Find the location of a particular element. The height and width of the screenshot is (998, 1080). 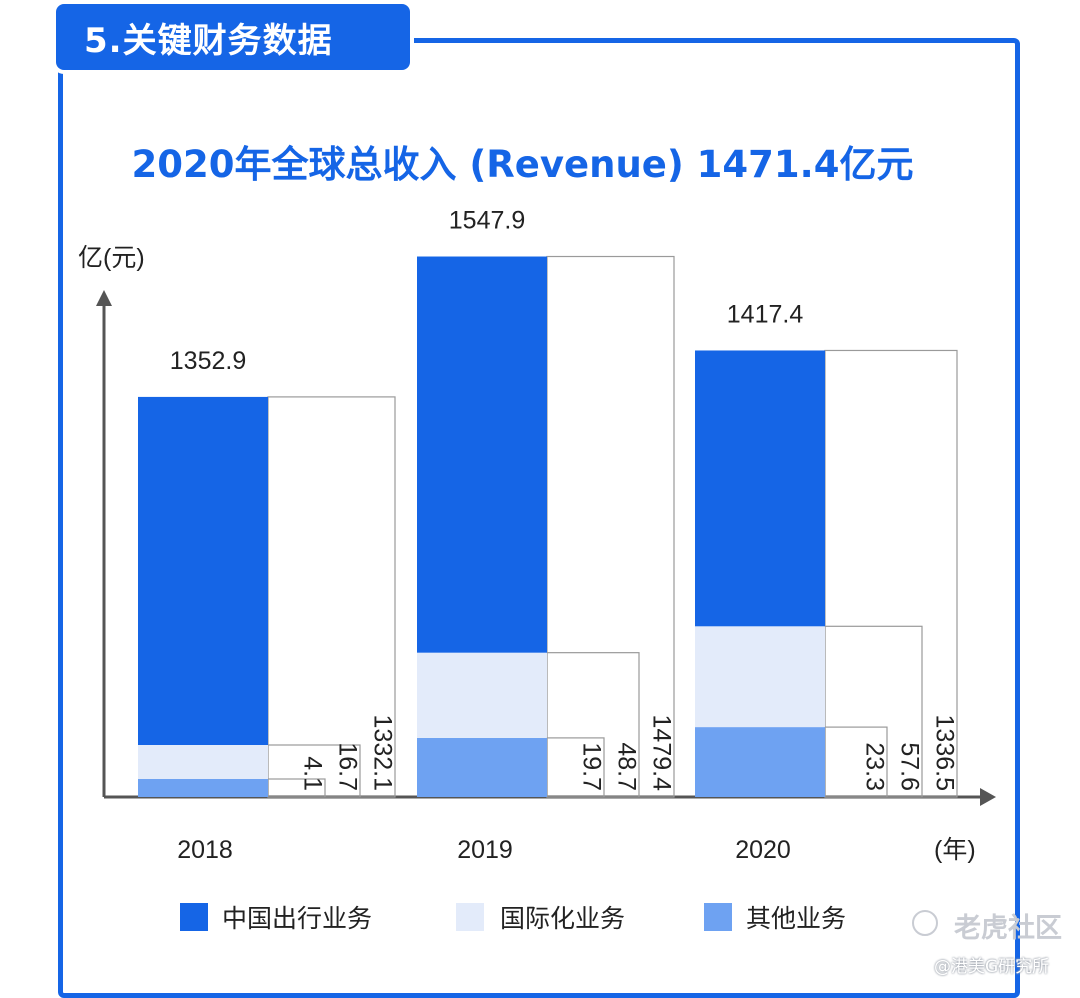

section-header: 5.关键财务数据 is located at coordinates (233, 37).